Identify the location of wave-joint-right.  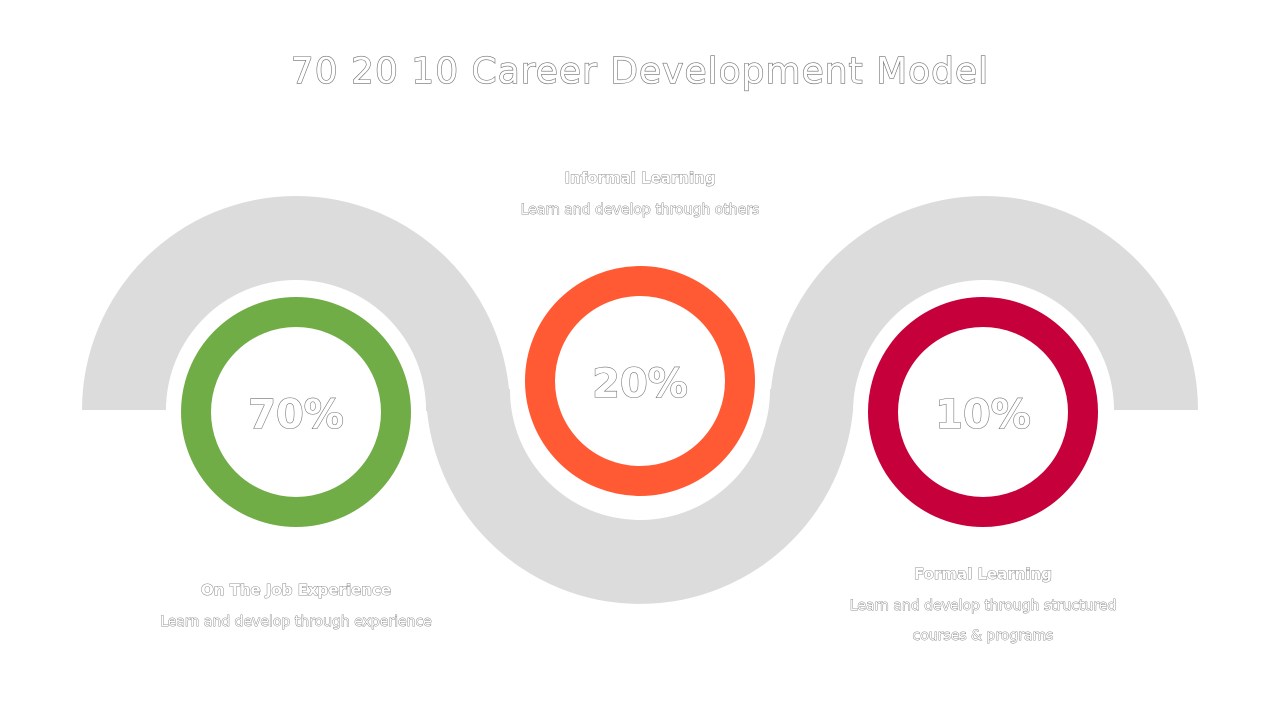
(812, 400).